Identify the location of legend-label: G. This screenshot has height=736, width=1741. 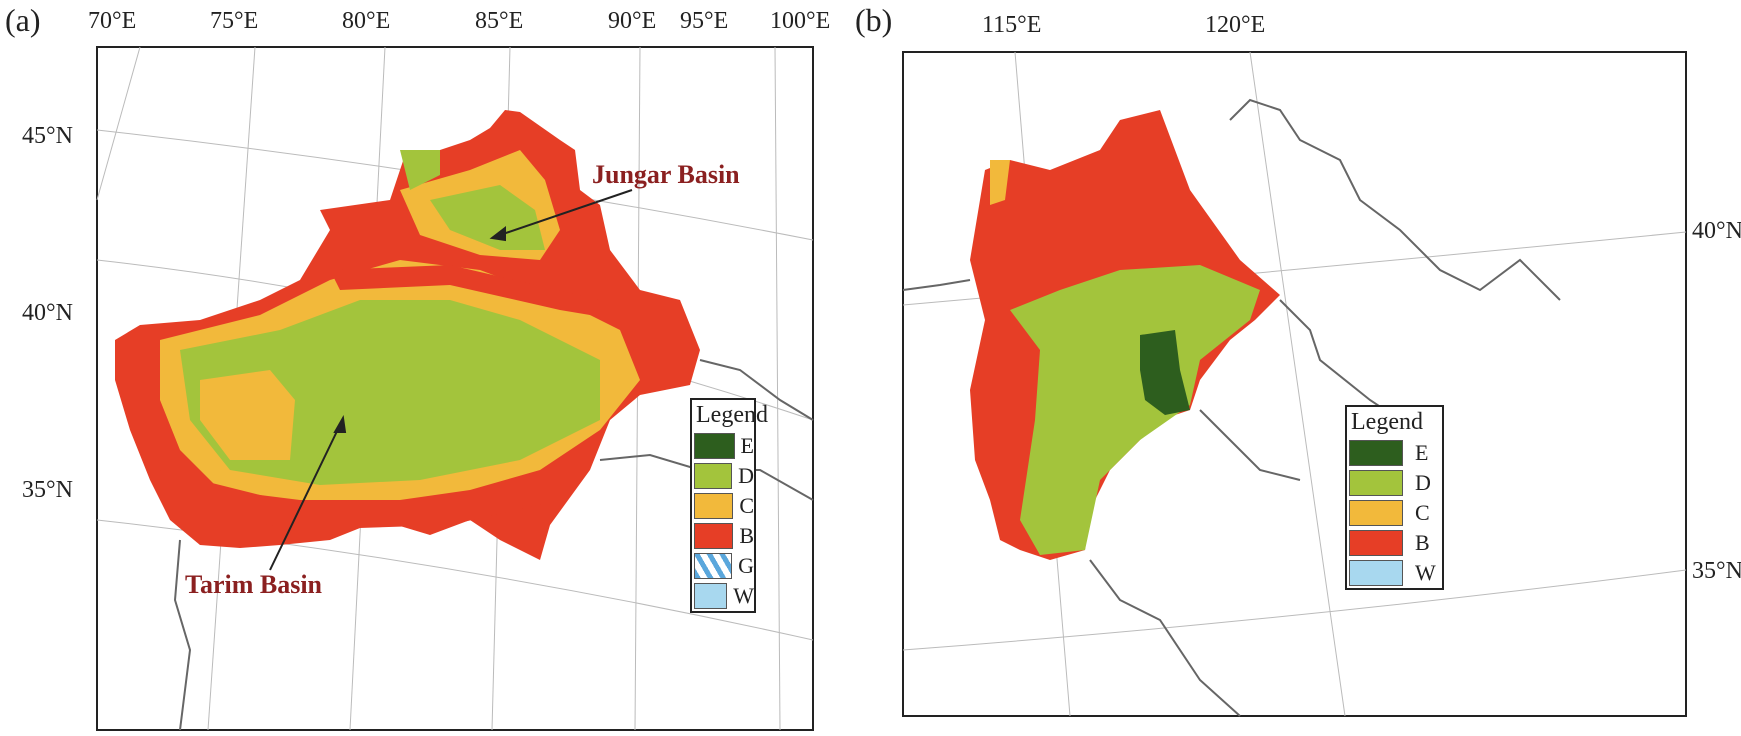
(746, 565).